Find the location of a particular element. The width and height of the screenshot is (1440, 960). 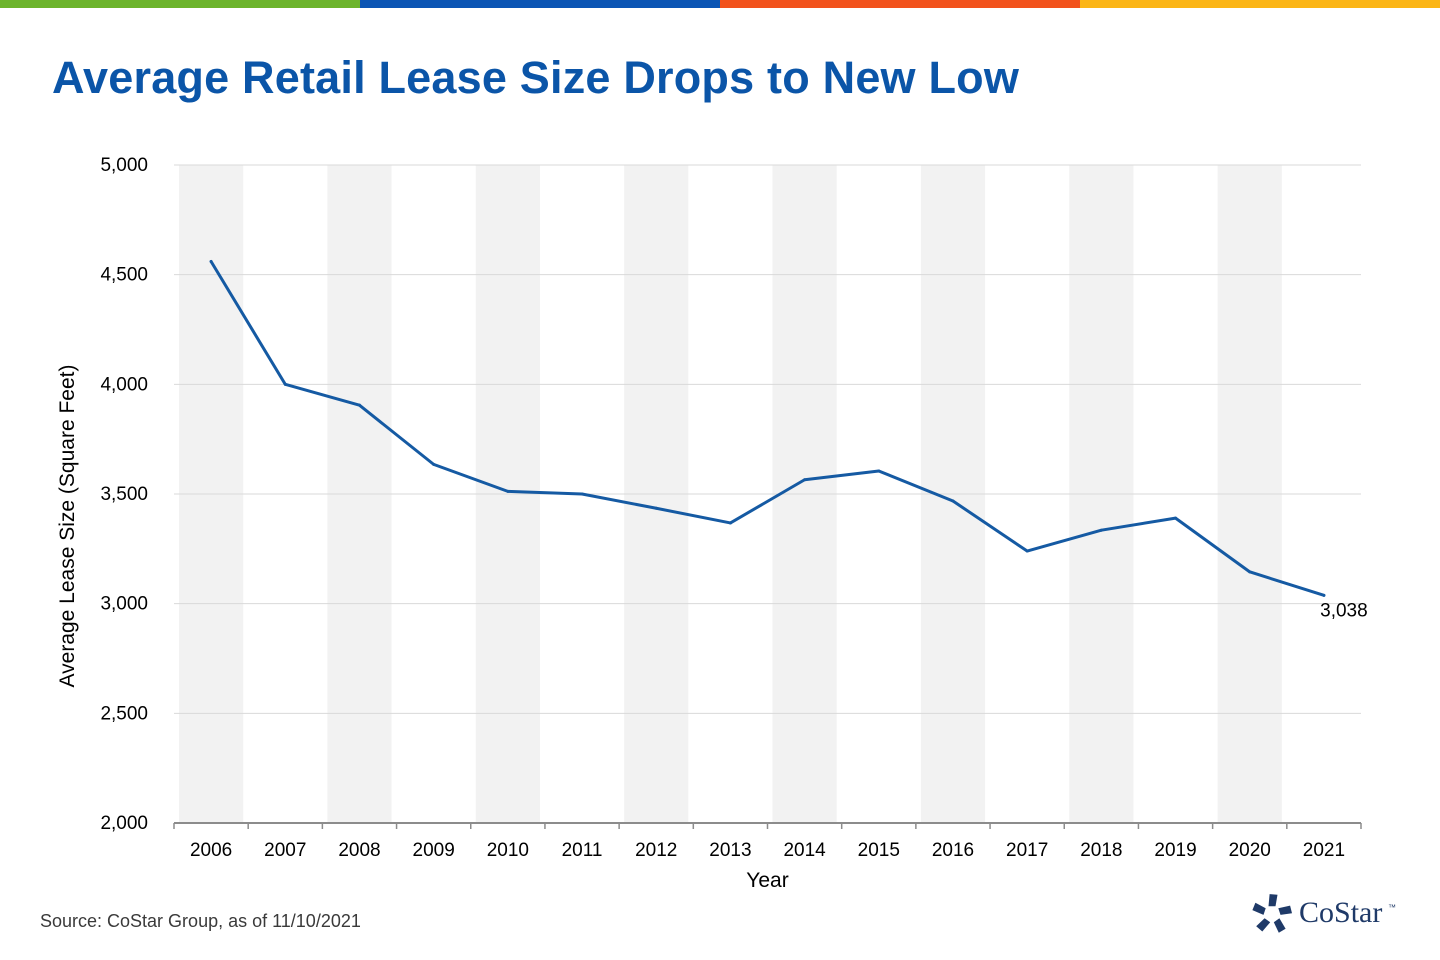

y-tick-label-2500: 2,500 is located at coordinates (124, 713).